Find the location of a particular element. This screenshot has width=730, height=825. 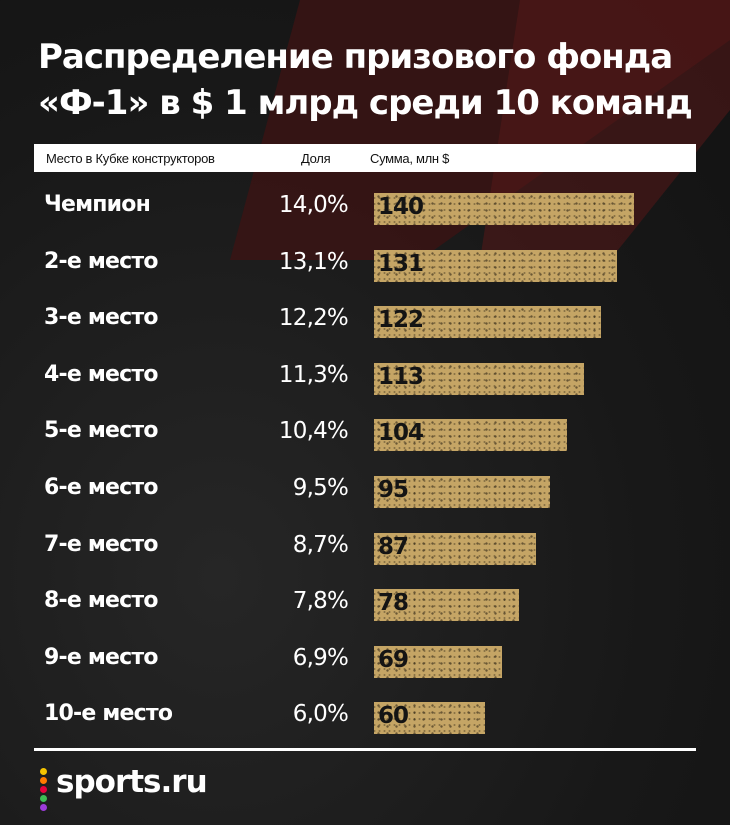

header-amount: Сумма, млн $ is located at coordinates (410, 158).